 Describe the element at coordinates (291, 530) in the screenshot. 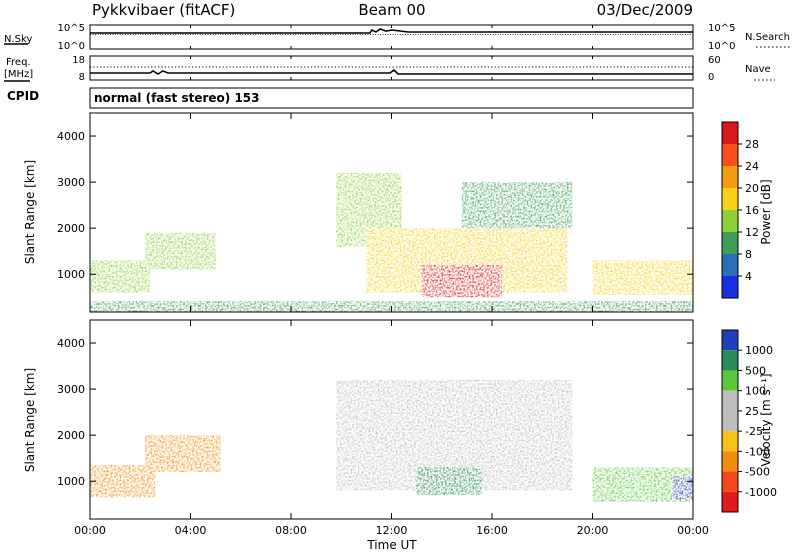

I see `xtick-label-2: 08:00` at that location.